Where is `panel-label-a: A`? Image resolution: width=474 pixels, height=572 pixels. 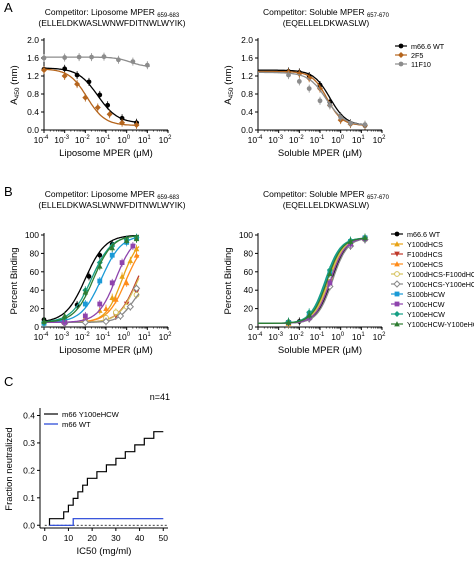
panel-label-a: A is located at coordinates (8, 7).